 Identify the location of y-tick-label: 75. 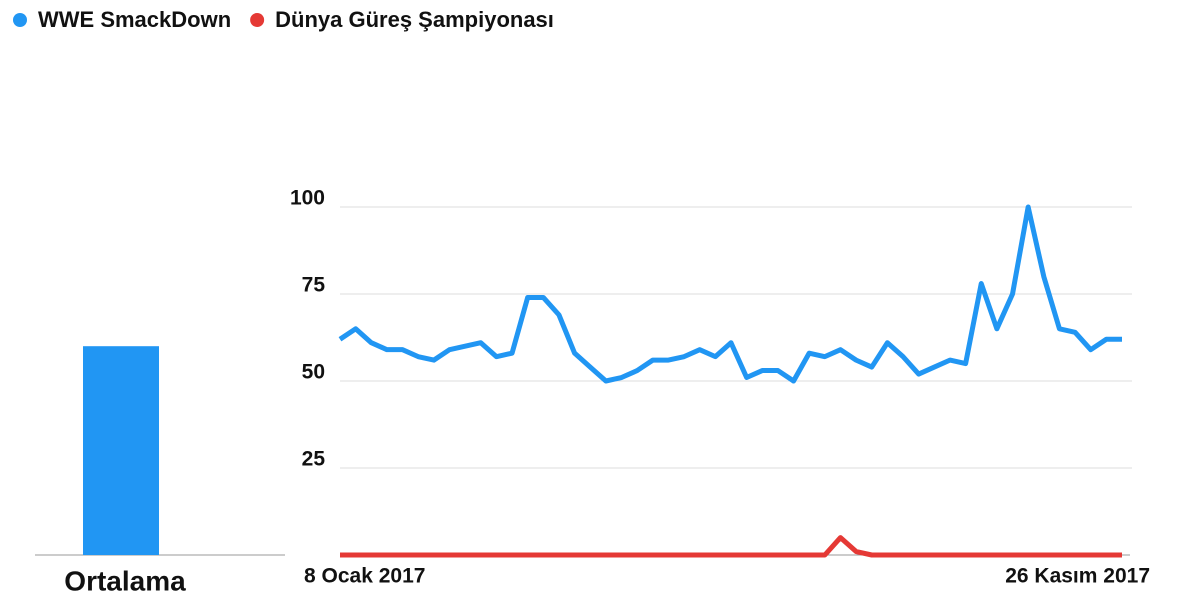
(314, 285).